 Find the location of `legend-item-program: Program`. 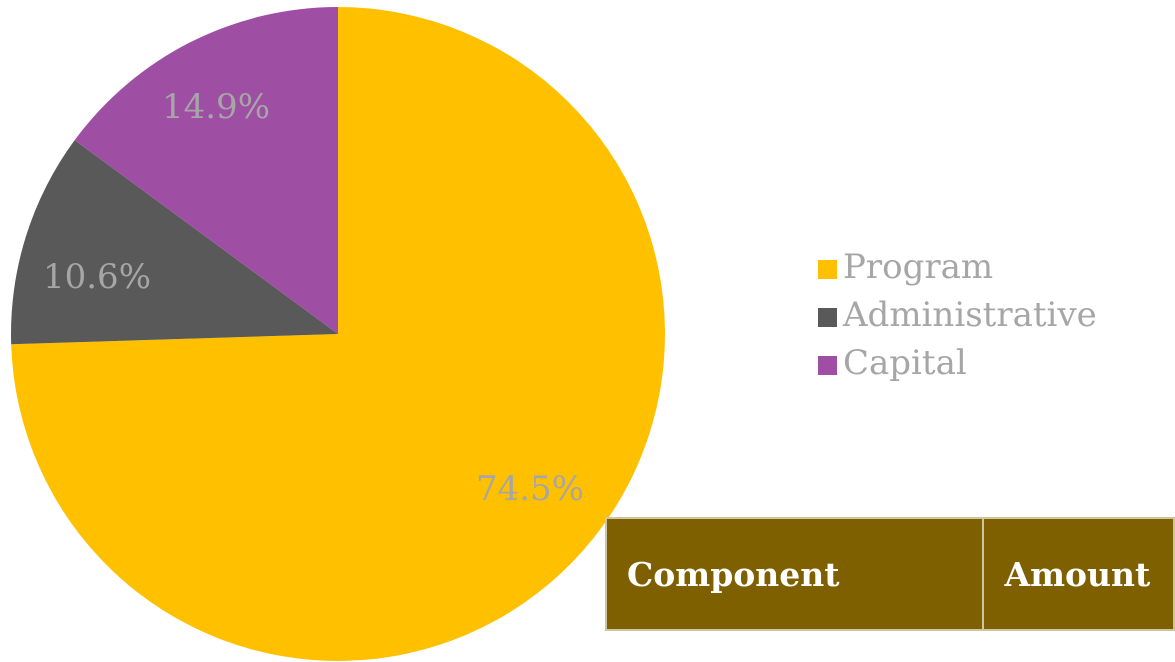

legend-item-program: Program is located at coordinates (957, 267).